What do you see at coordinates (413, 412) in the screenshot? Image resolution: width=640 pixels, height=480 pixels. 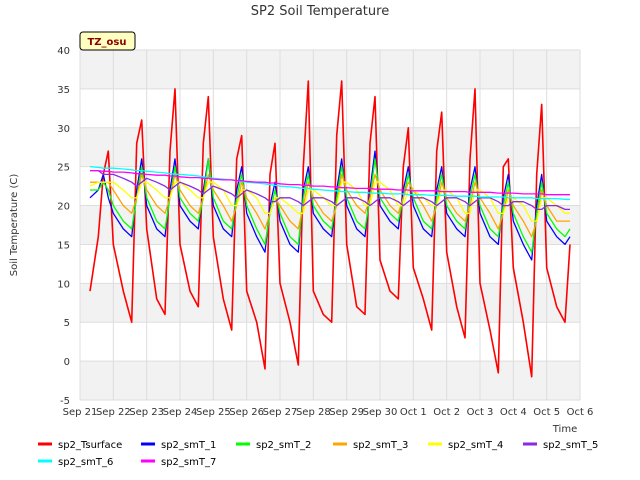 I see `x-tick-label: Oct 1` at bounding box center [413, 412].